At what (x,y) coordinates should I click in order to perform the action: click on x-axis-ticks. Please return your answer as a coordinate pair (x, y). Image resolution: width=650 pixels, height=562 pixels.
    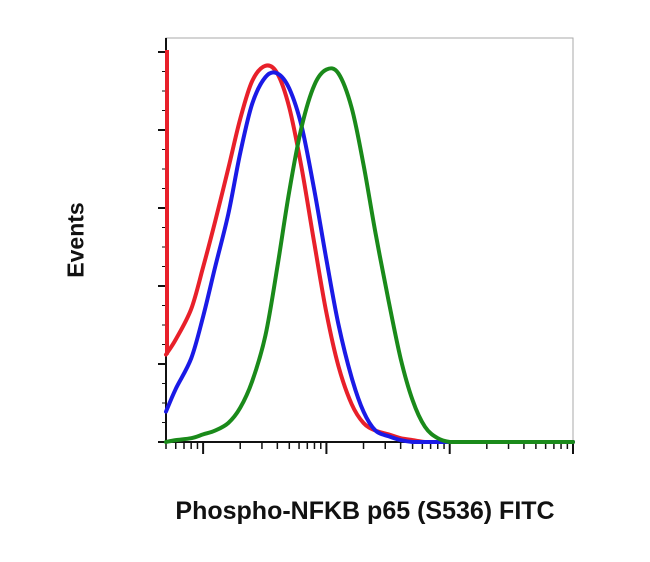
    Looking at the image, I should click on (369, 448).